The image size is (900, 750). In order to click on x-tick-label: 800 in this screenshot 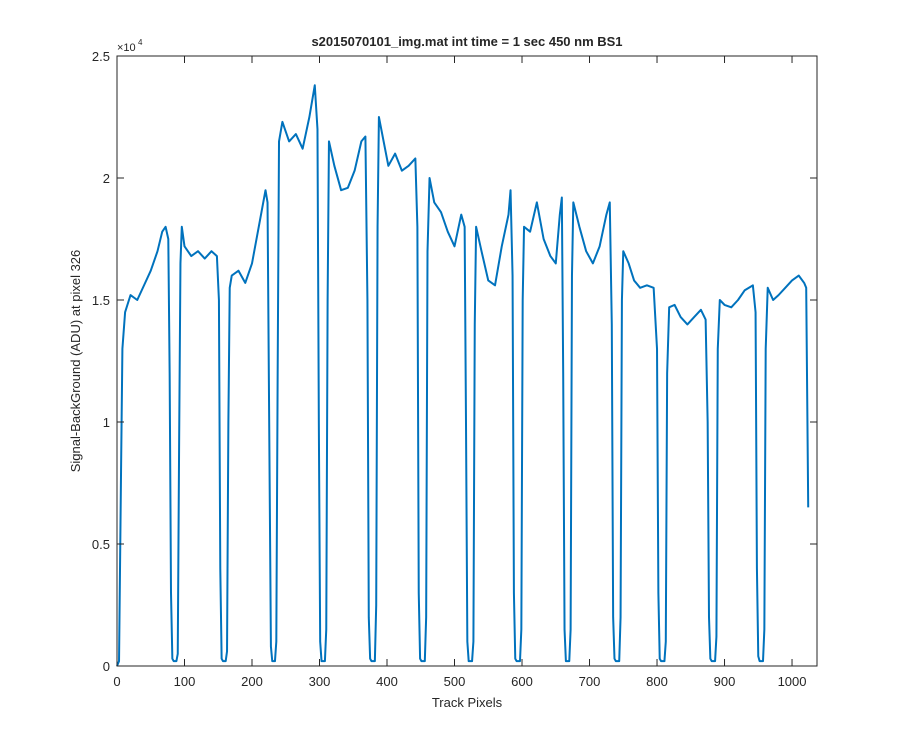, I will do `click(657, 681)`.